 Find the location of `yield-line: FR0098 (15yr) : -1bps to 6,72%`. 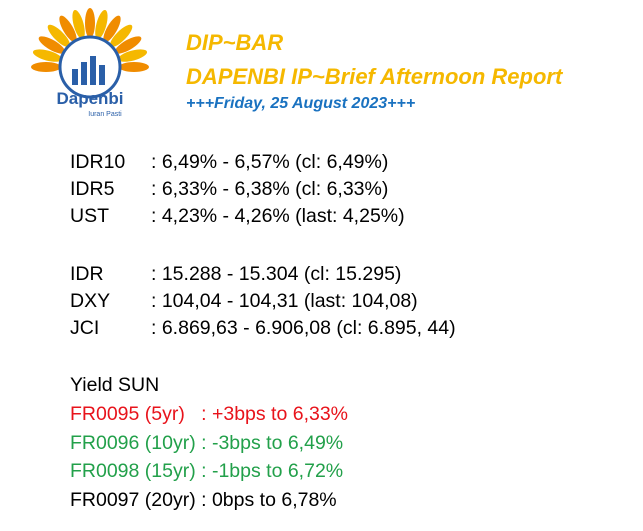

yield-line: FR0098 (15yr) : -1bps to 6,72% is located at coordinates (207, 471).